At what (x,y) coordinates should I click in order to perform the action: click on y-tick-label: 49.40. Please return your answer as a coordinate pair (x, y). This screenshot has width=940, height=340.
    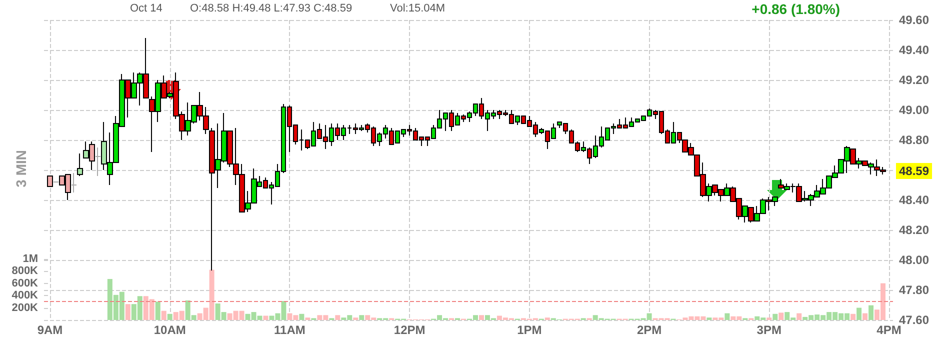
    Looking at the image, I should click on (914, 50).